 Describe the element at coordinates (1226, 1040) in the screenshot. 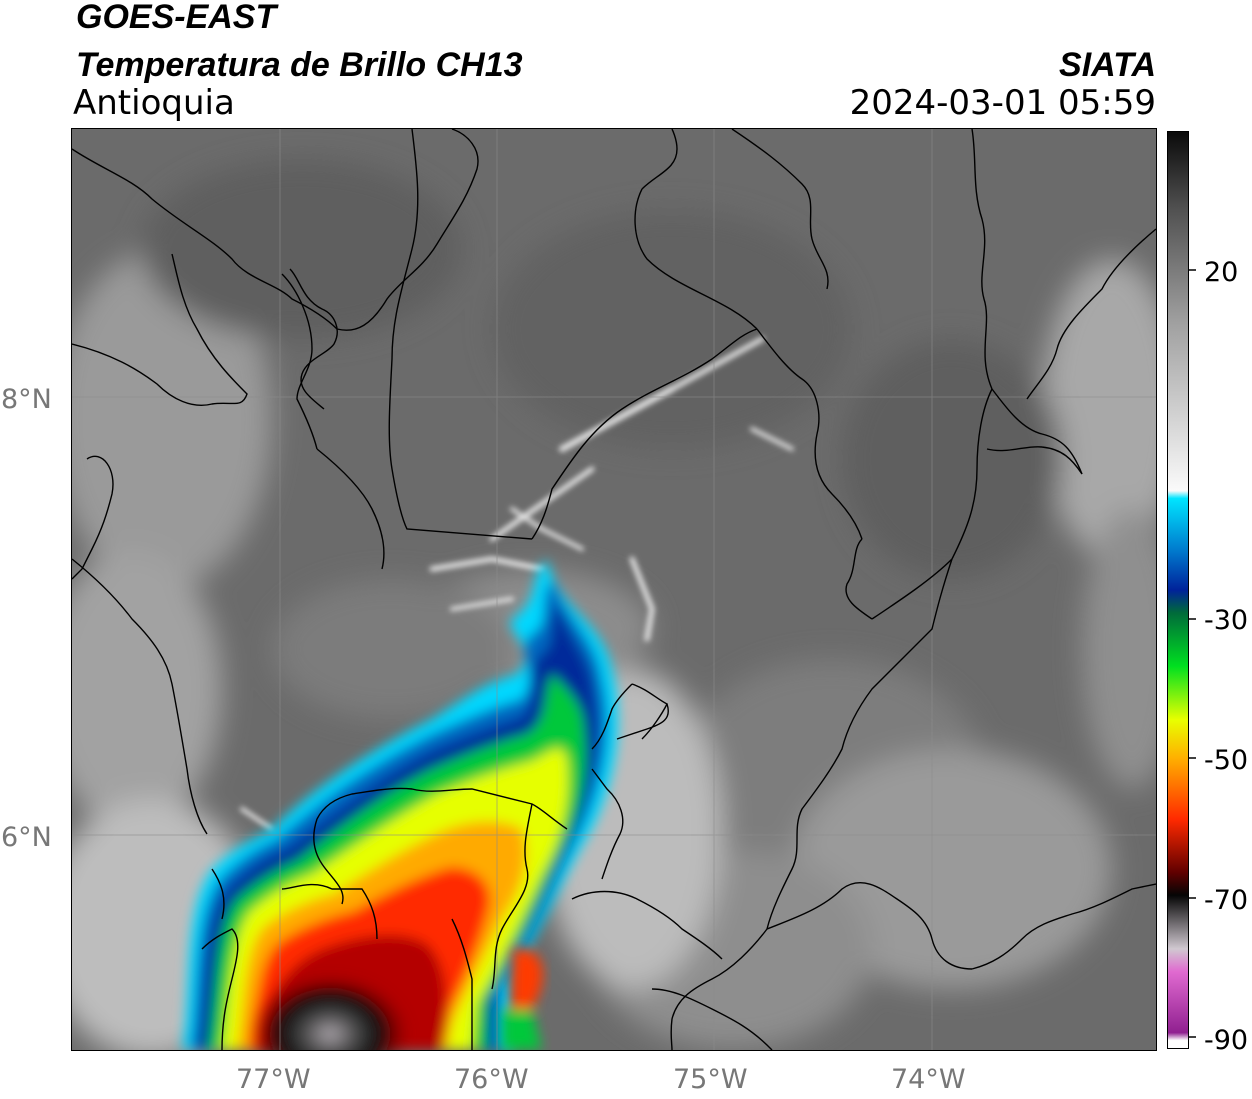

I see `colorbar-tick-neg90: -90` at that location.